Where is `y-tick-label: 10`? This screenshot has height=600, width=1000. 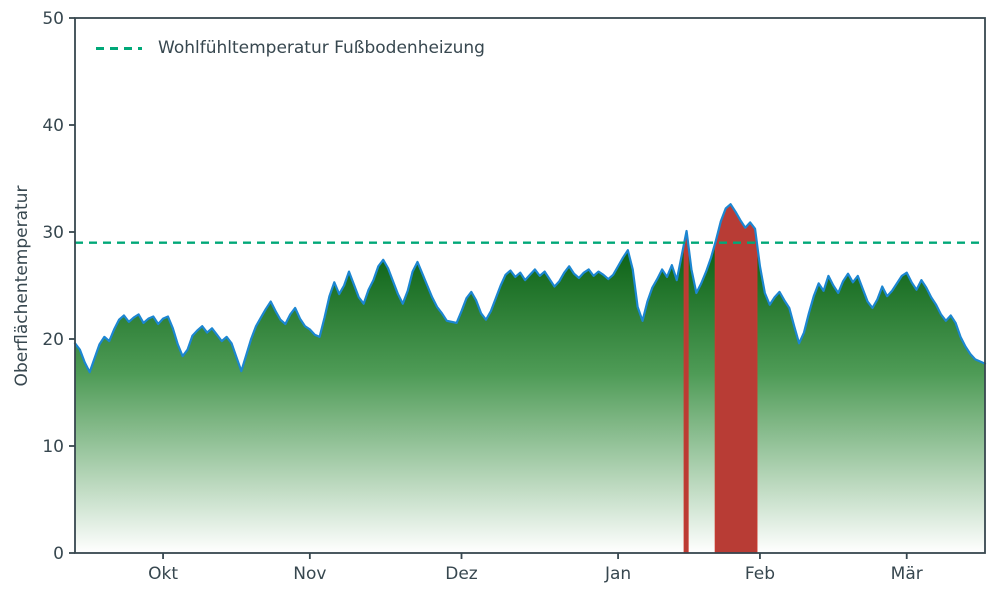
y-tick-label: 10 is located at coordinates (53, 447).